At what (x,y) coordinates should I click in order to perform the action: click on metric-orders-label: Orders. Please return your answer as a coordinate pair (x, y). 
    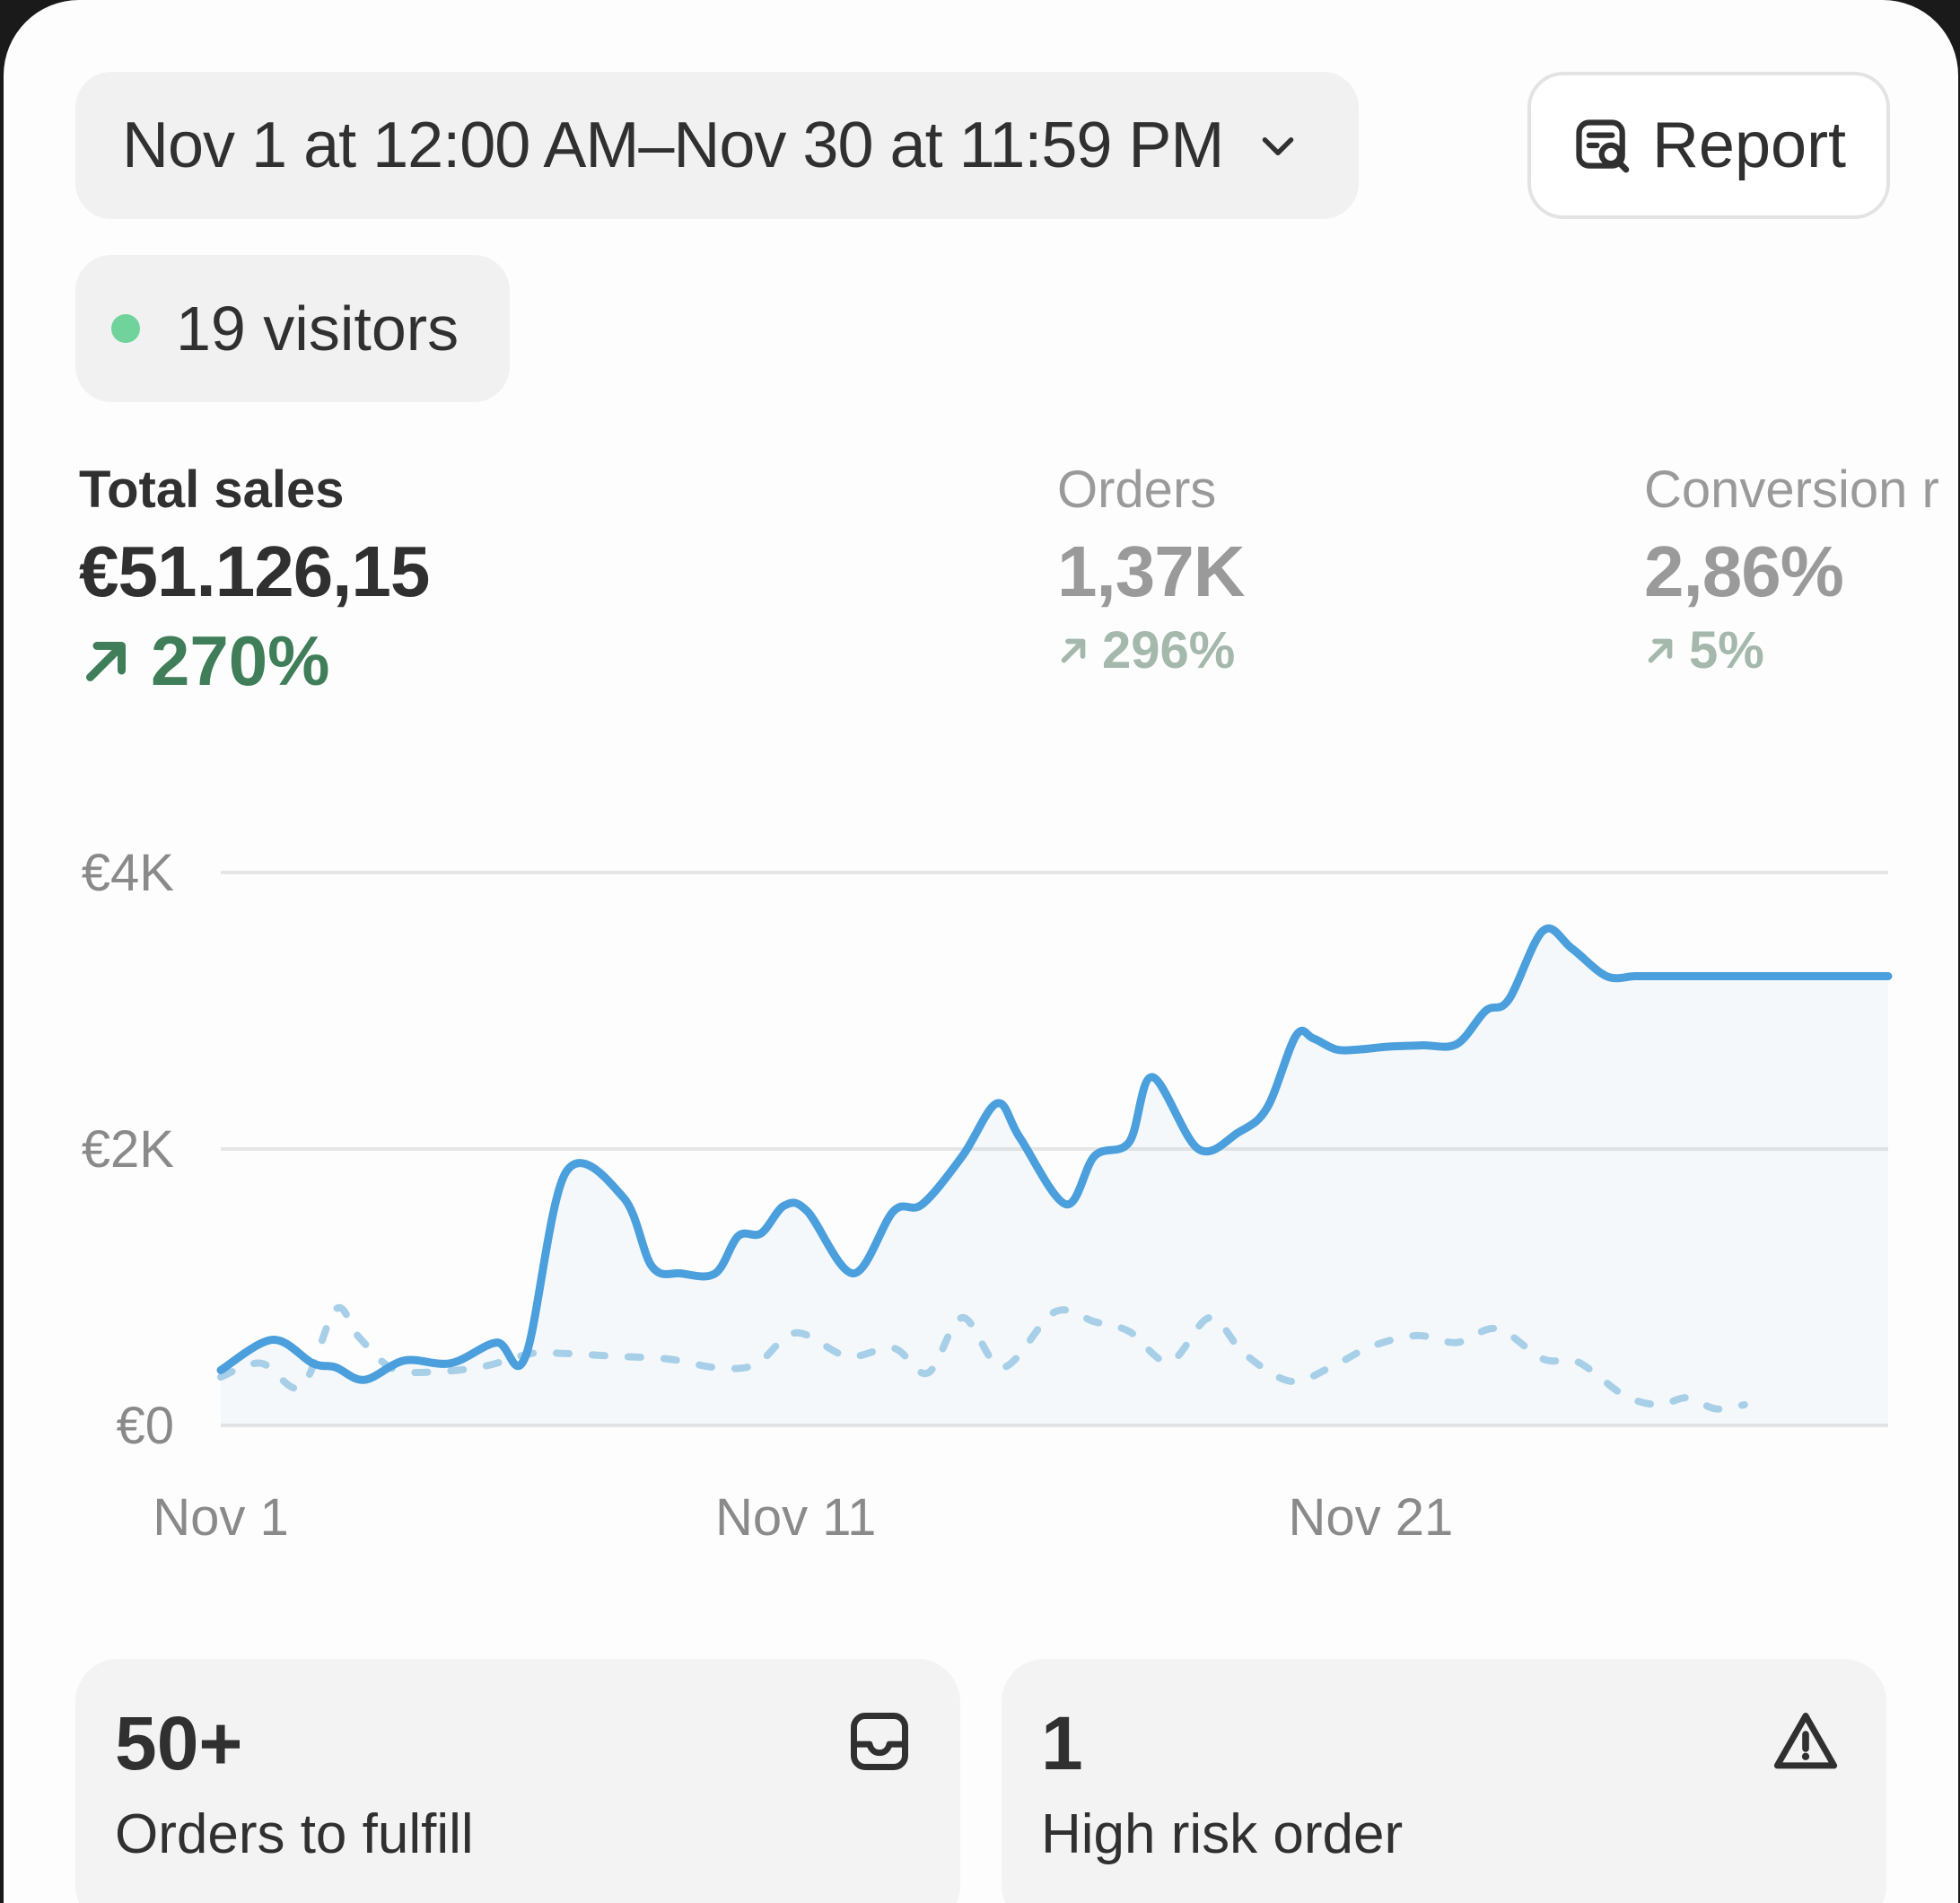
    Looking at the image, I should click on (1137, 489).